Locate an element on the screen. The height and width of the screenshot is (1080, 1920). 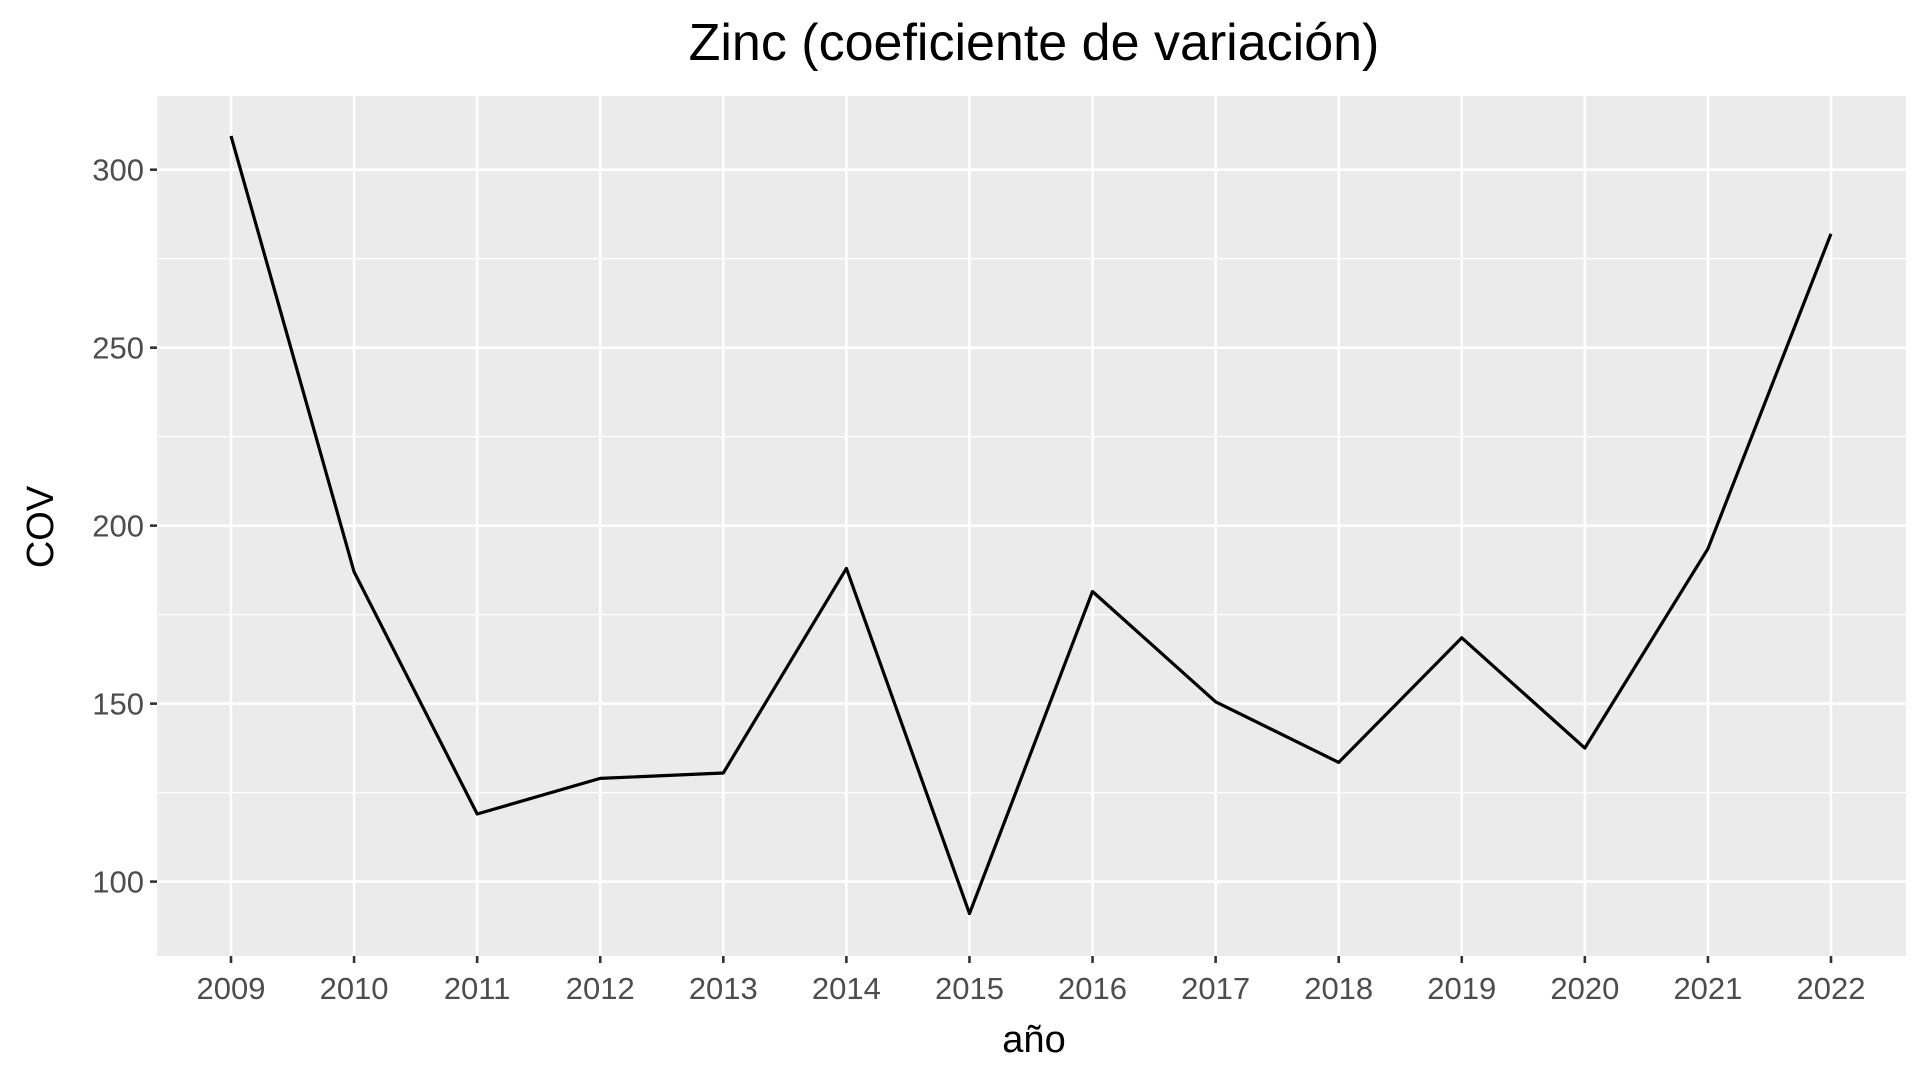
x-tick-label: 2010 is located at coordinates (354, 988).